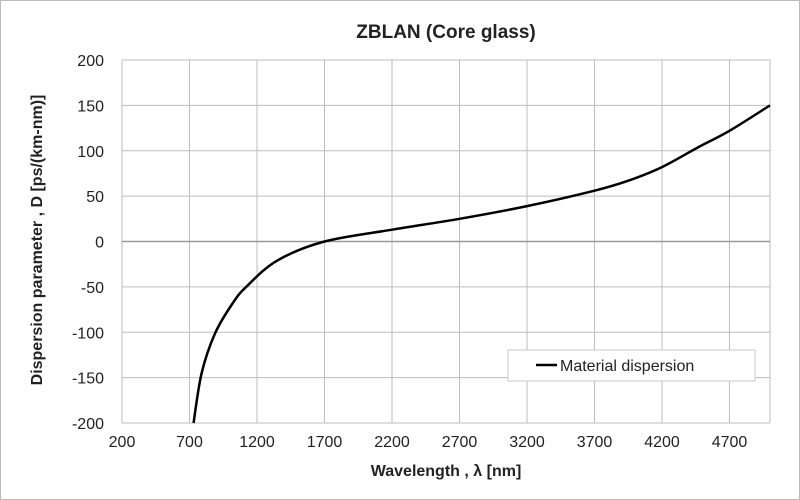 This screenshot has width=800, height=500. What do you see at coordinates (88, 379) in the screenshot?
I see `y-tick-label: -150` at bounding box center [88, 379].